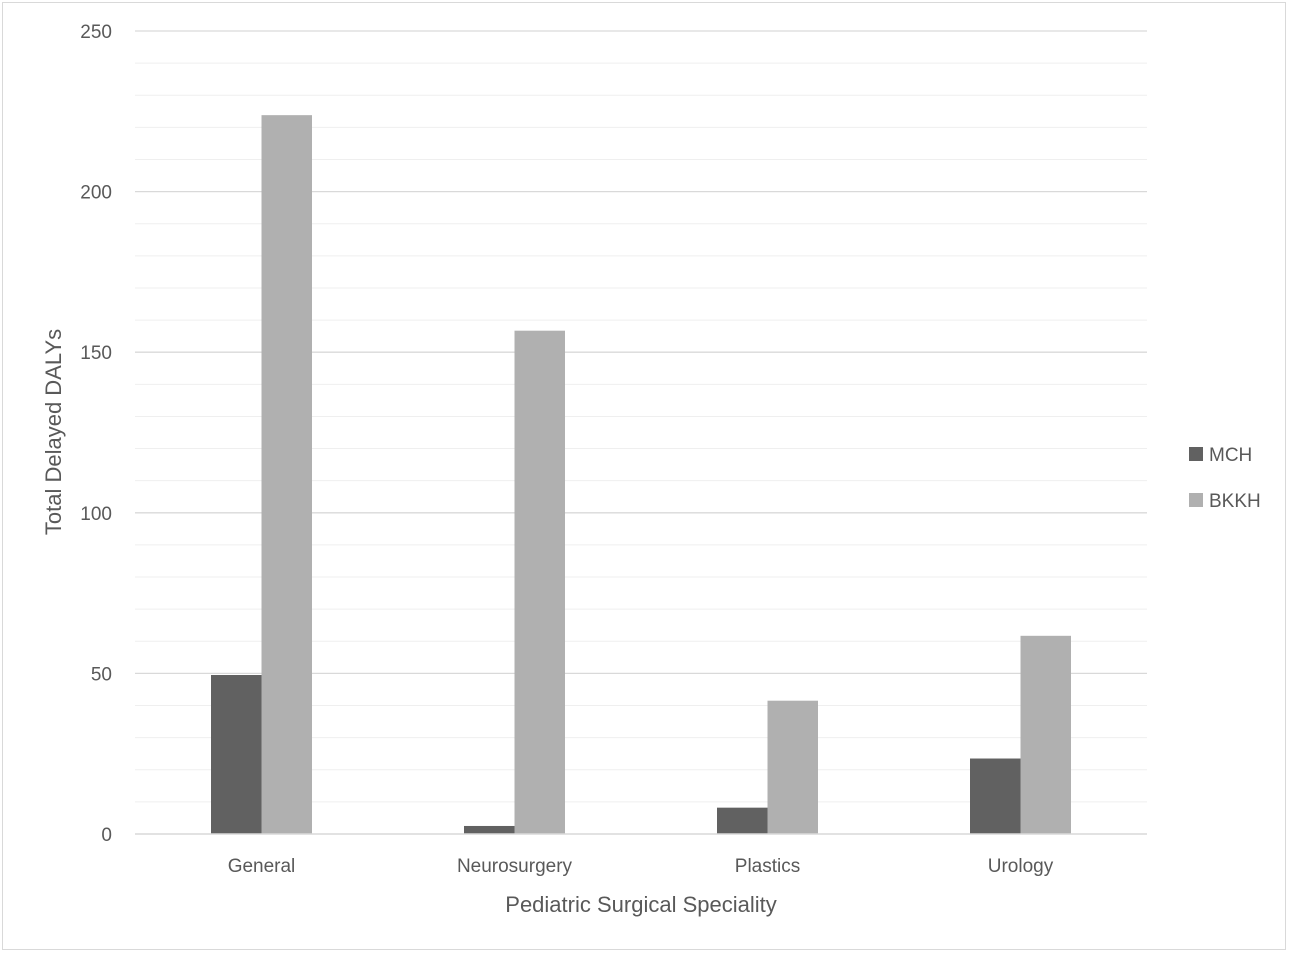 This screenshot has height=953, width=1289. What do you see at coordinates (1225, 478) in the screenshot?
I see `legend: MCH BKKH` at bounding box center [1225, 478].